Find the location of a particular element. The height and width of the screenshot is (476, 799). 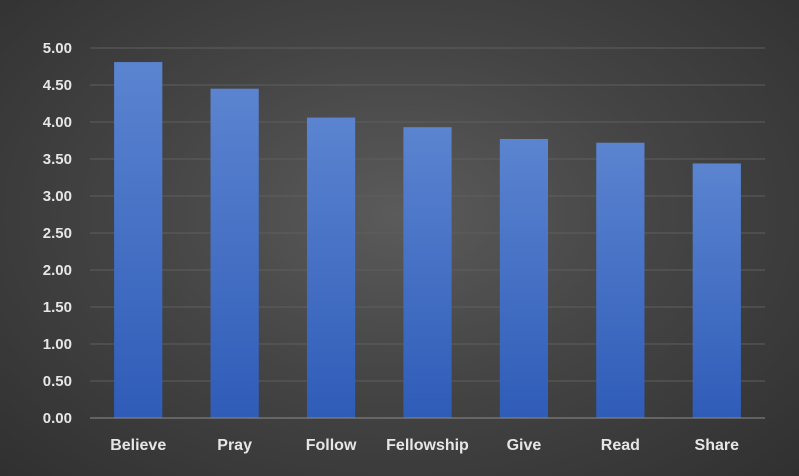

bar-read is located at coordinates (620, 280).